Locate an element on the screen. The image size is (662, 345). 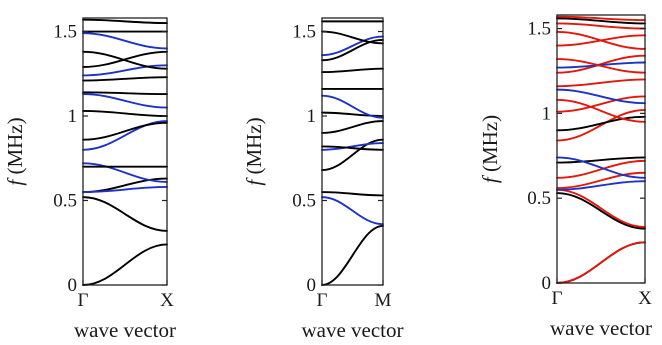
x-tick-label: M is located at coordinates (383, 300).